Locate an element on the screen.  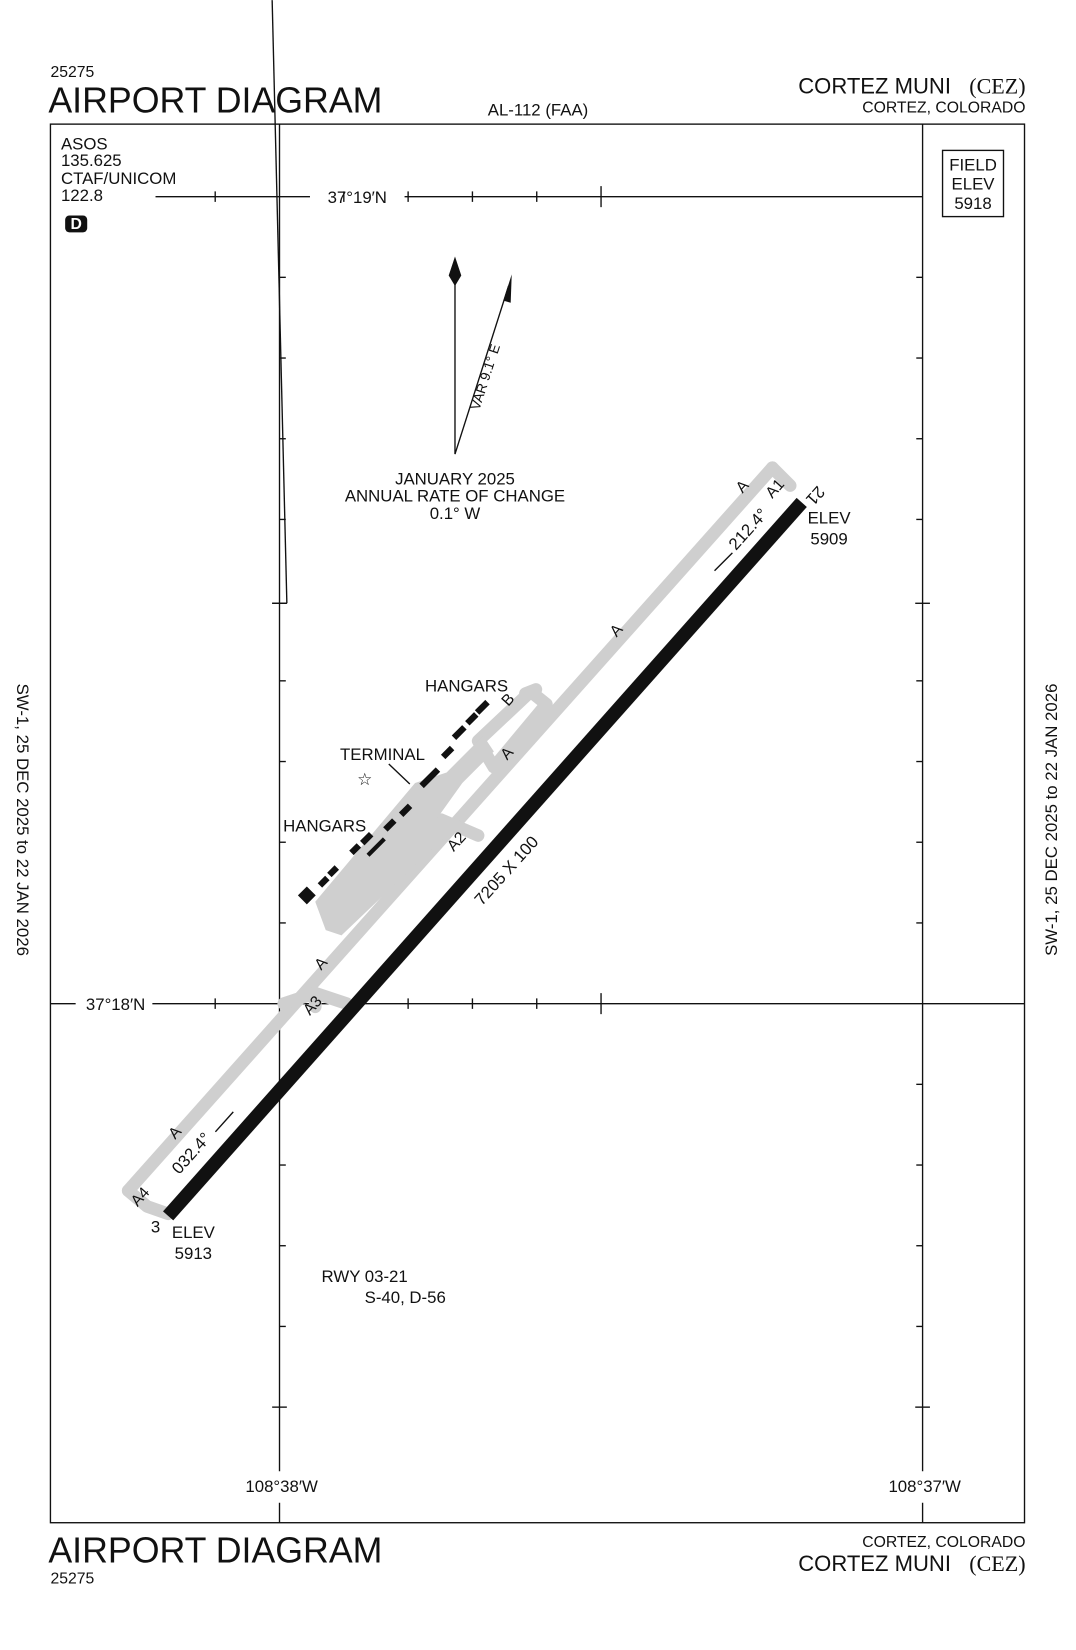
mag-rate: 0.1° W is located at coordinates (455, 513).